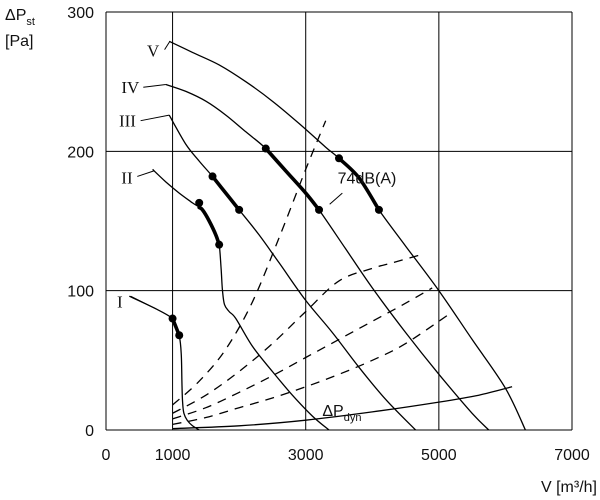 The image size is (600, 500). I want to click on dynamic-pressure-label: ΔPdyn, so click(341, 413).